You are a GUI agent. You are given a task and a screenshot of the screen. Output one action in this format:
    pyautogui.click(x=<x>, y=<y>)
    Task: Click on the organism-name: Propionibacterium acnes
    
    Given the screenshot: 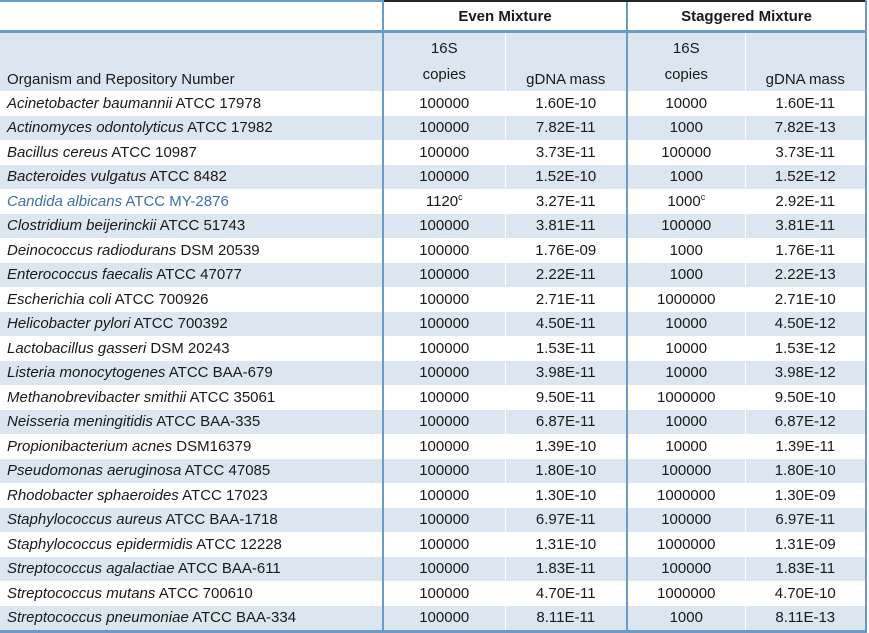 What is the action you would take?
    pyautogui.click(x=90, y=446)
    